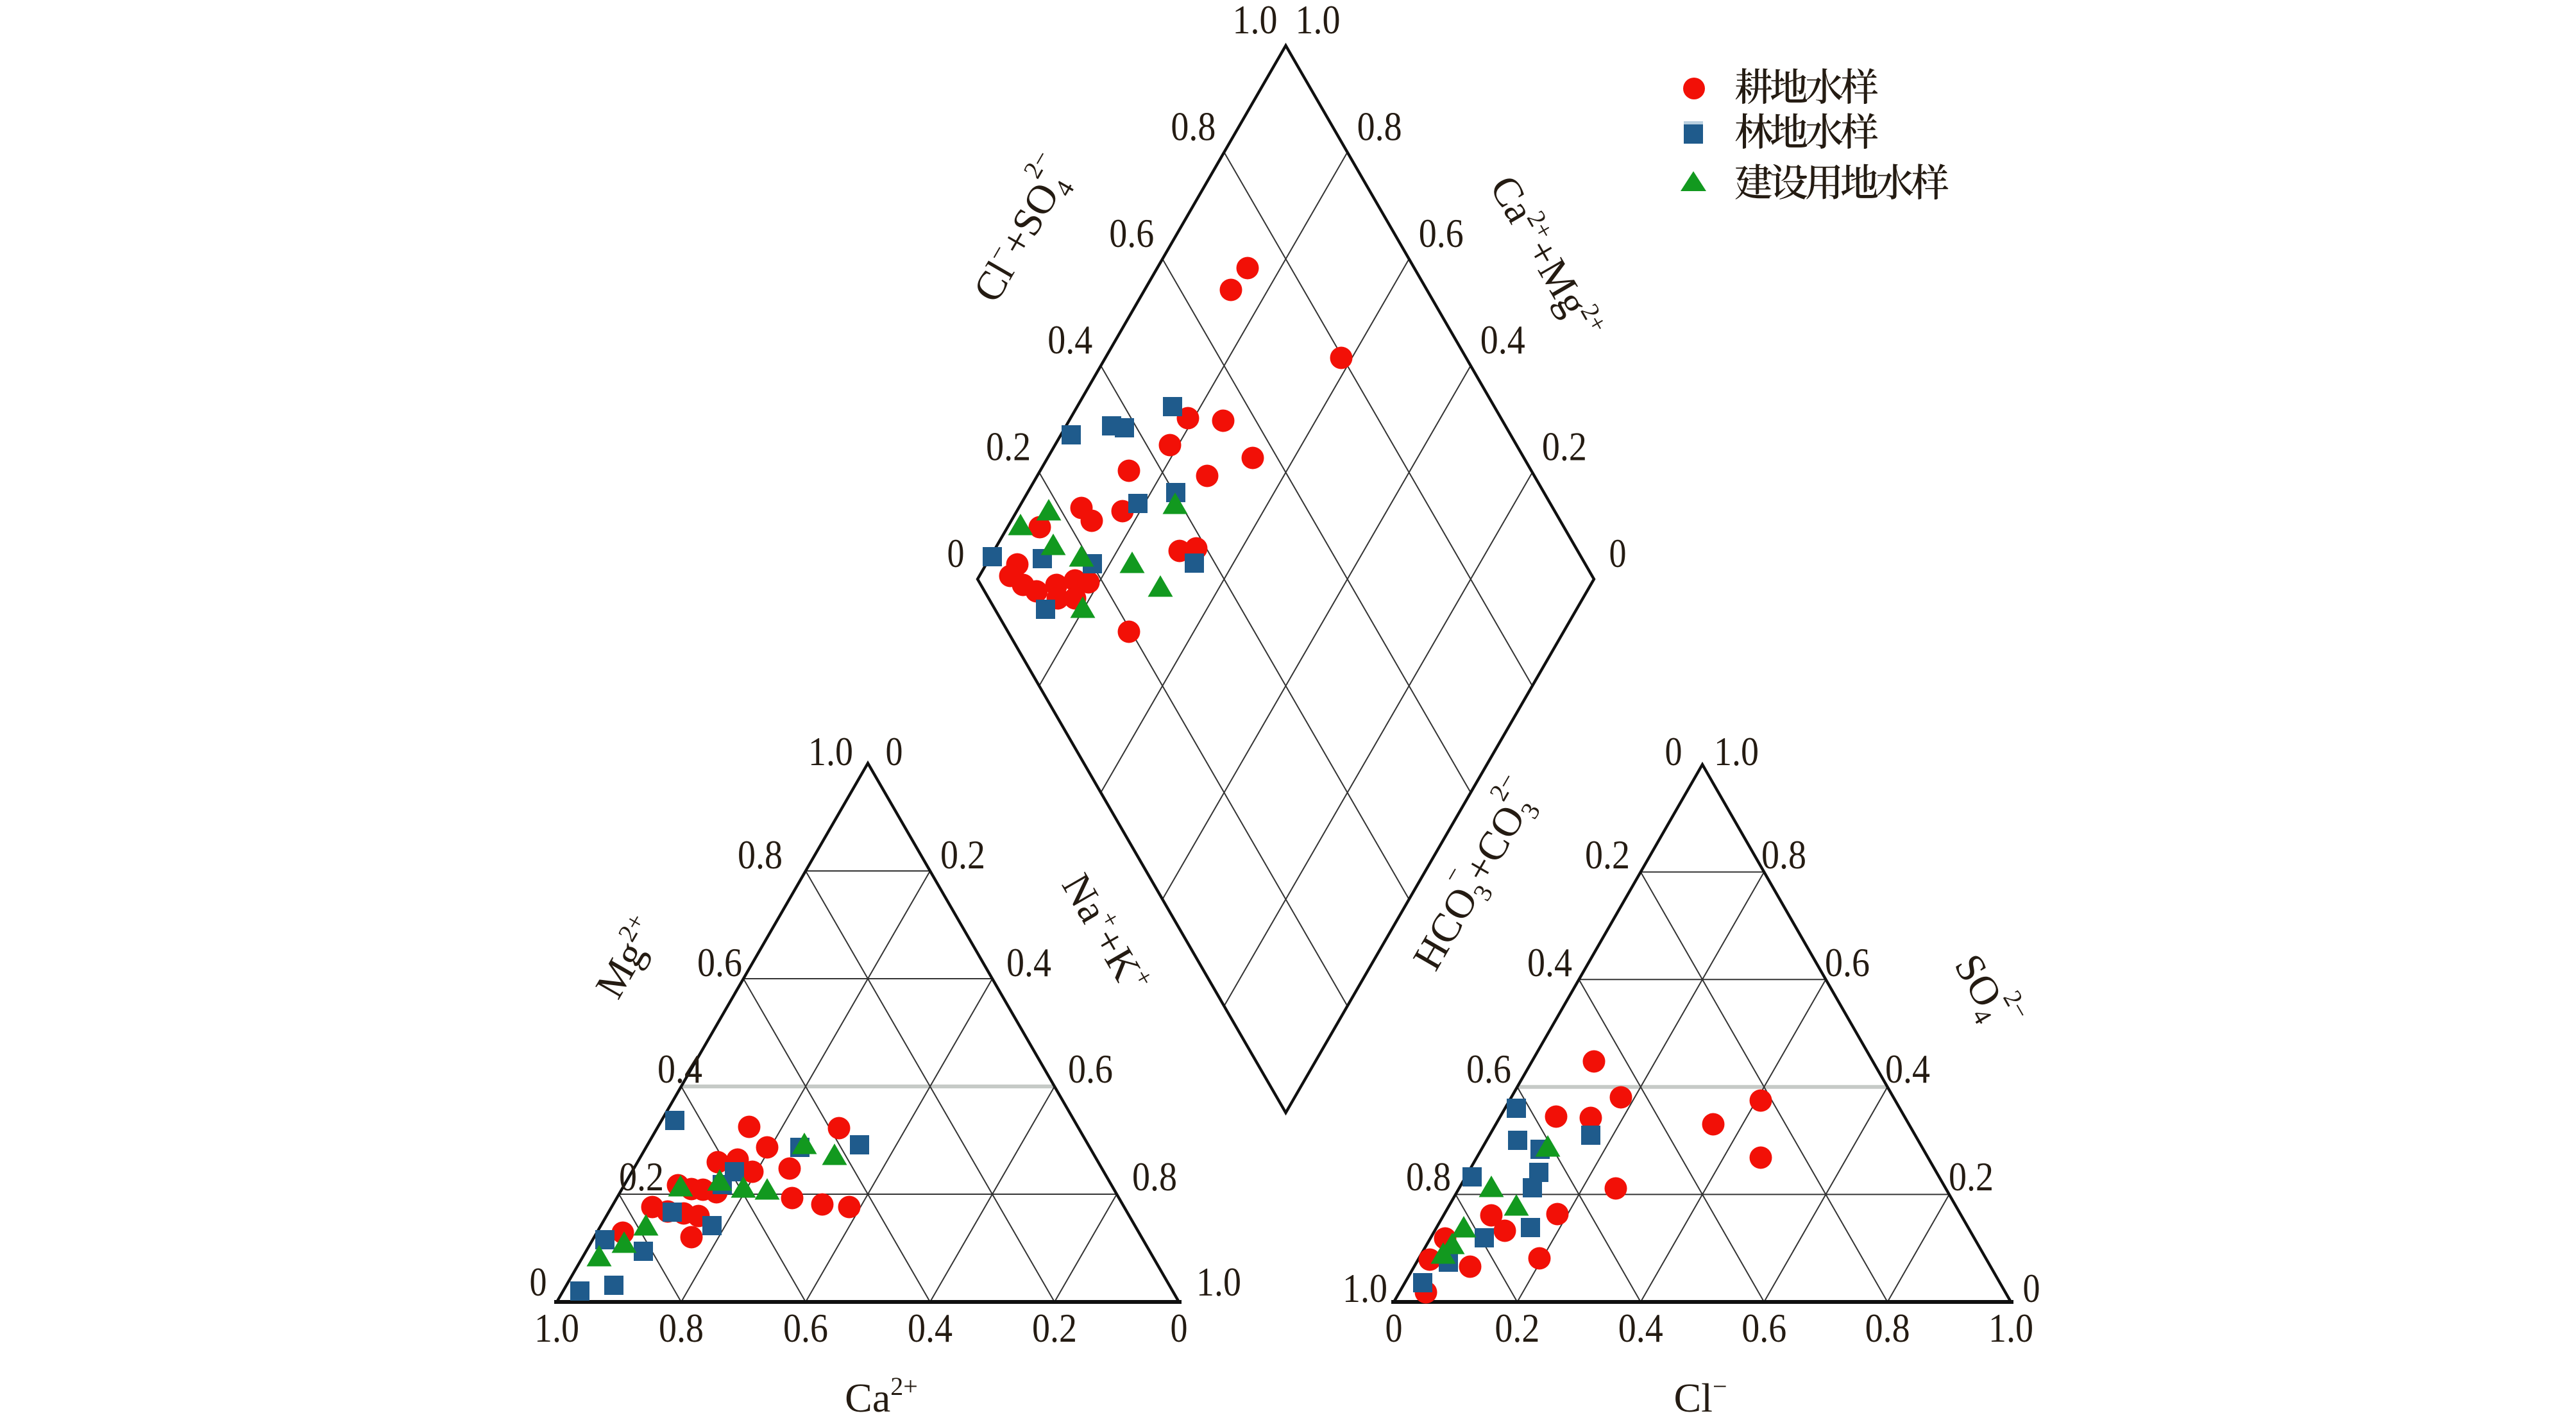 This screenshot has width=2576, height=1427. I want to click on svg-text: Ca2+, so click(881, 1396).